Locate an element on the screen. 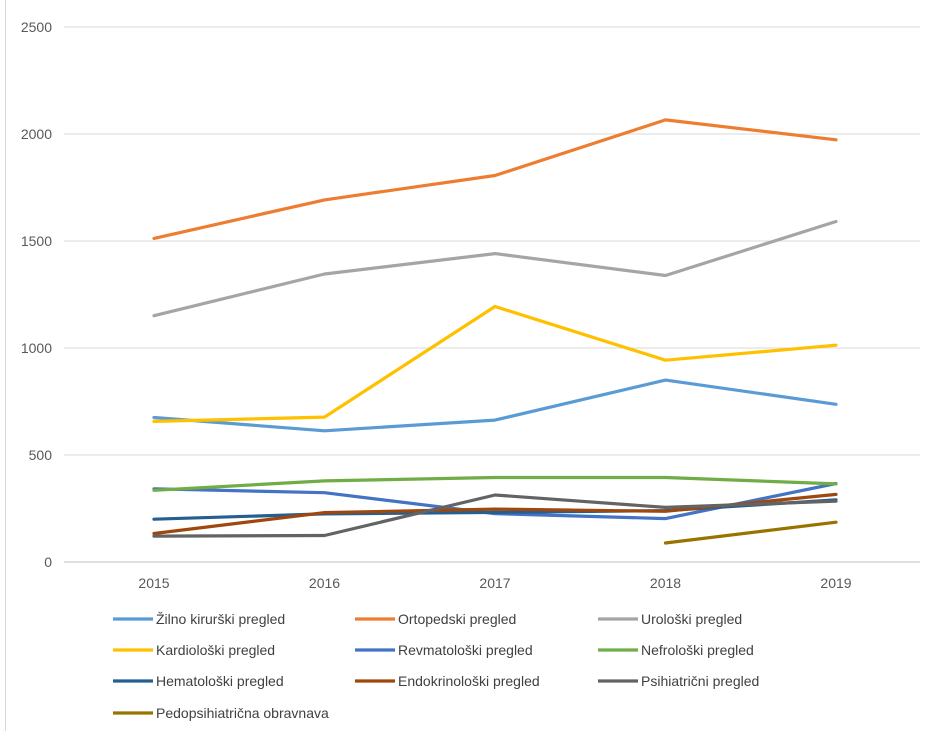 The image size is (927, 736). legend-label: Nefrološki pregled is located at coordinates (697, 650).